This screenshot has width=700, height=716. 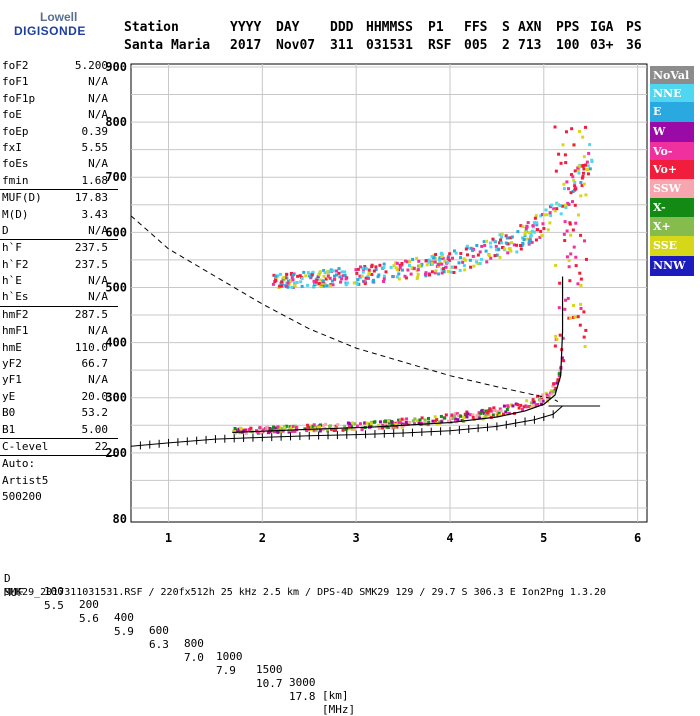 I want to click on legend-x-minus: X-, so click(x=672, y=208).